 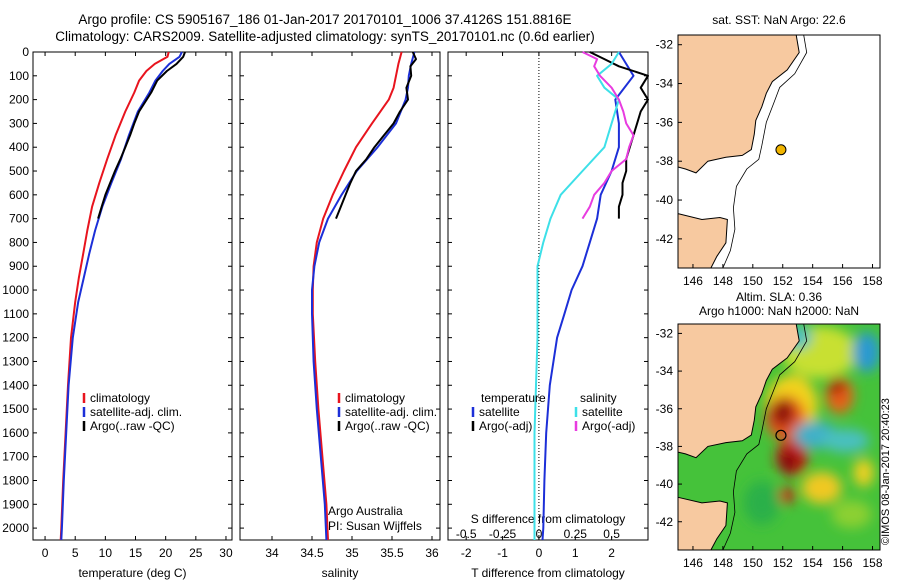 I want to click on y-tick-label: 1300, so click(x=15, y=361).